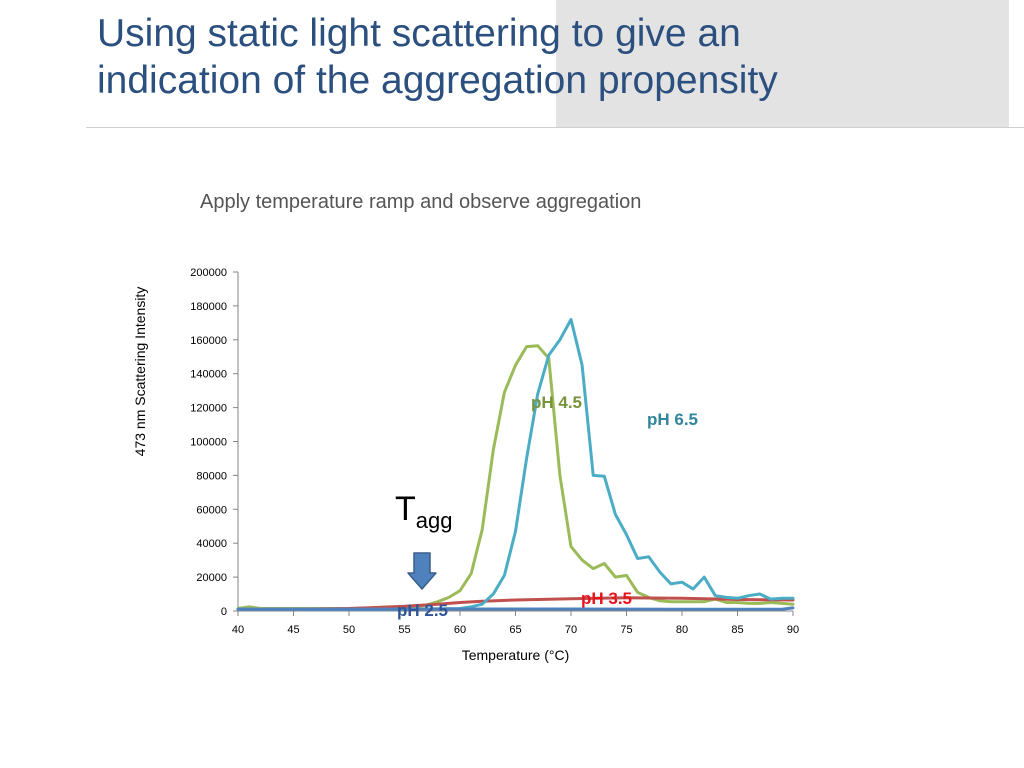 Image resolution: width=1024 pixels, height=768 pixels. What do you see at coordinates (737, 630) in the screenshot?
I see `x-tick-label: 85` at bounding box center [737, 630].